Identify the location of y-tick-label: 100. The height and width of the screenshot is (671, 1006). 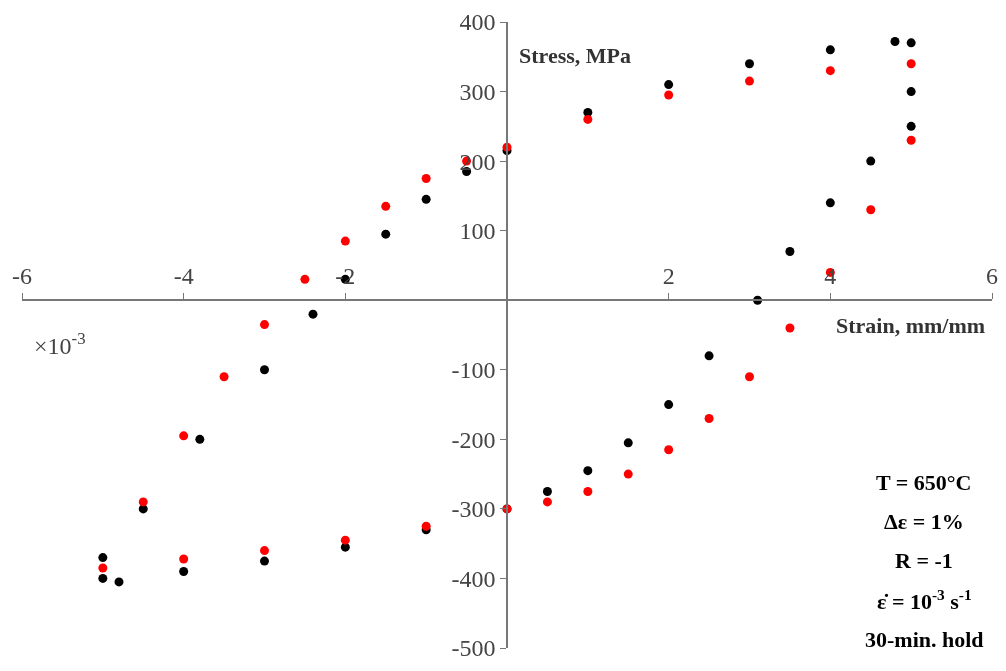
(477, 231).